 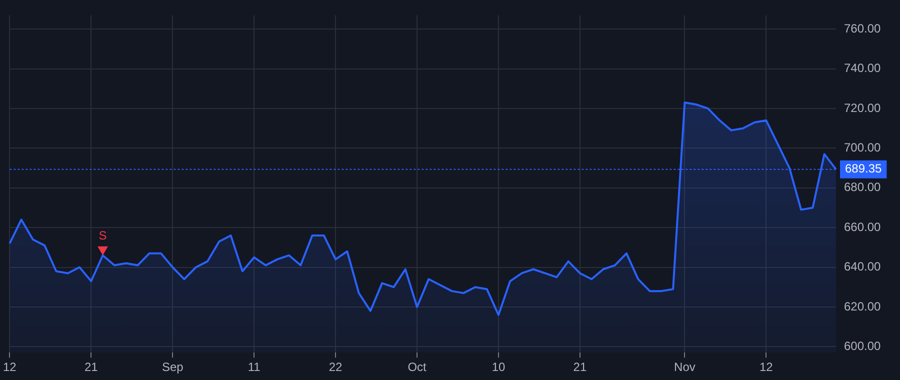 What do you see at coordinates (335, 367) in the screenshot?
I see `x-tick-label: 22` at bounding box center [335, 367].